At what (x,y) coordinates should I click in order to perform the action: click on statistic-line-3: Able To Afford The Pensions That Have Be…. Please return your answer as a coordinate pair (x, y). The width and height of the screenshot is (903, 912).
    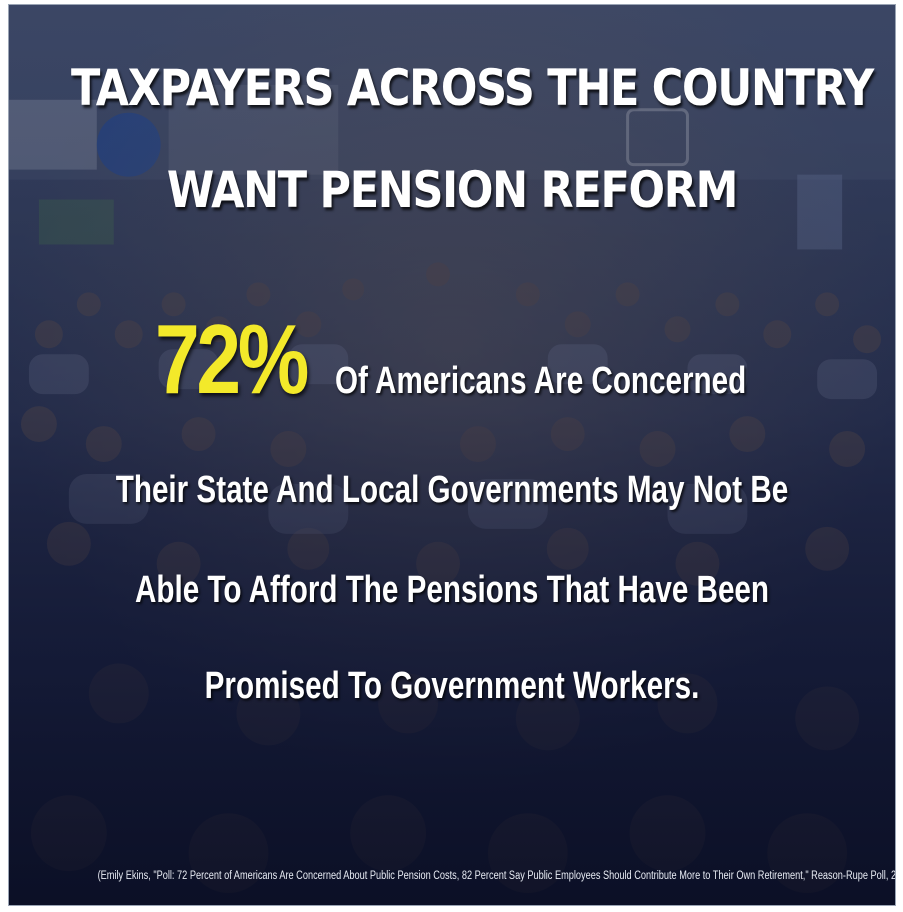
    Looking at the image, I should click on (452, 590).